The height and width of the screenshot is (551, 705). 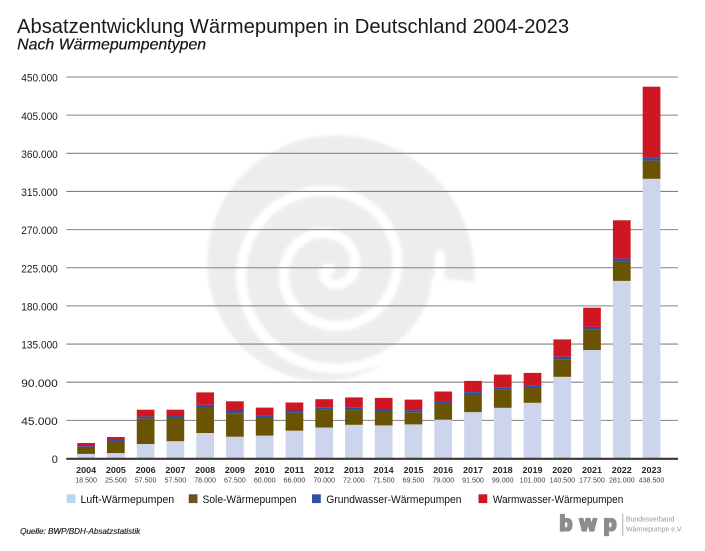 I want to click on svg-text: Nach Wärmepumpentypen, so click(x=111, y=45).